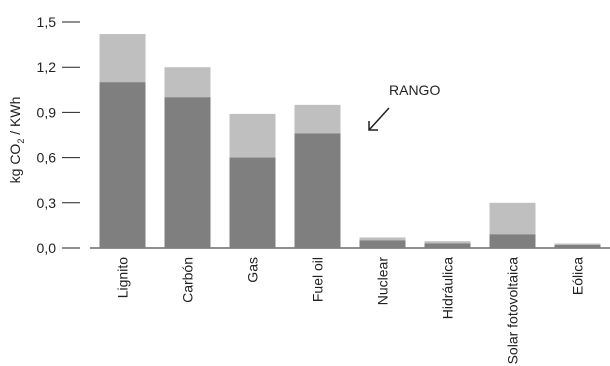 The width and height of the screenshot is (610, 366). I want to click on y-tick-label: 0,3, so click(47, 203).